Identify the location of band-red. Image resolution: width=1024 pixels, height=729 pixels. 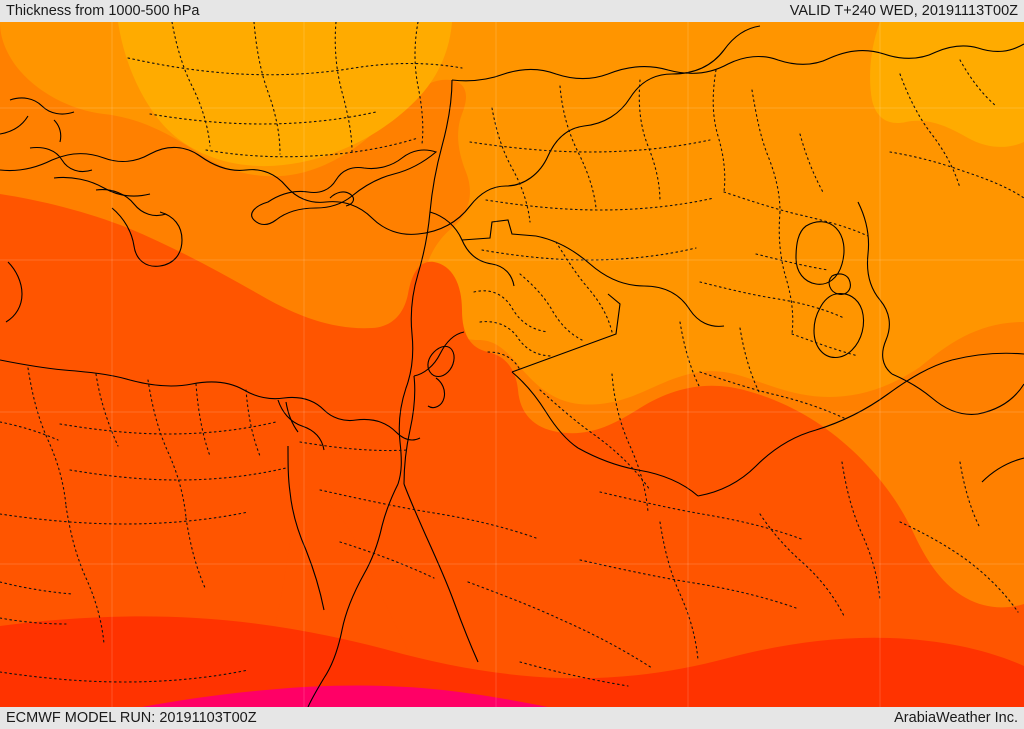
(512, 661).